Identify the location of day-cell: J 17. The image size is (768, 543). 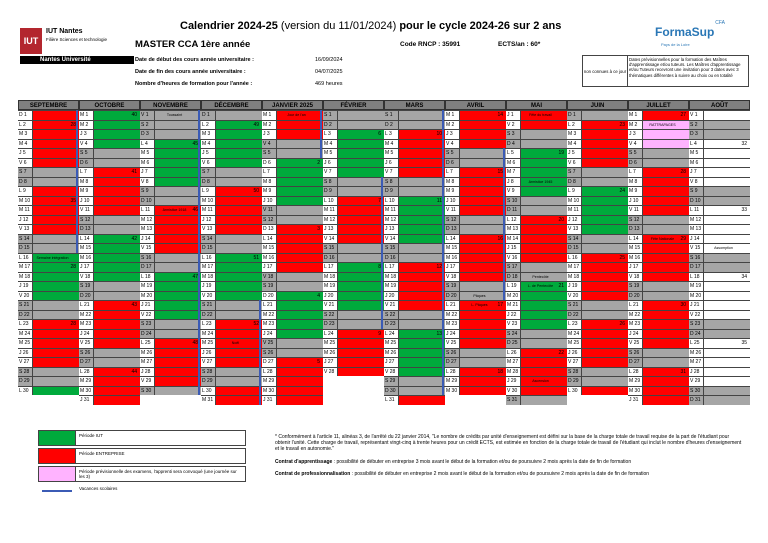
(292, 267).